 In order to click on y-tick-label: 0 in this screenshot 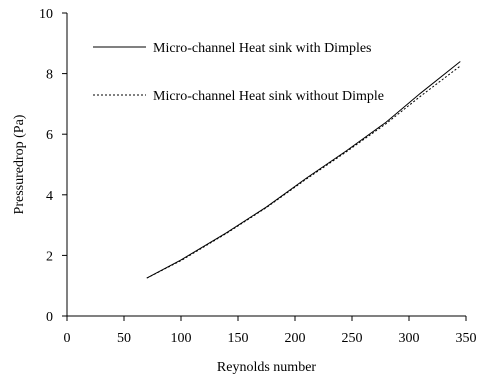, I will do `click(49, 317)`.